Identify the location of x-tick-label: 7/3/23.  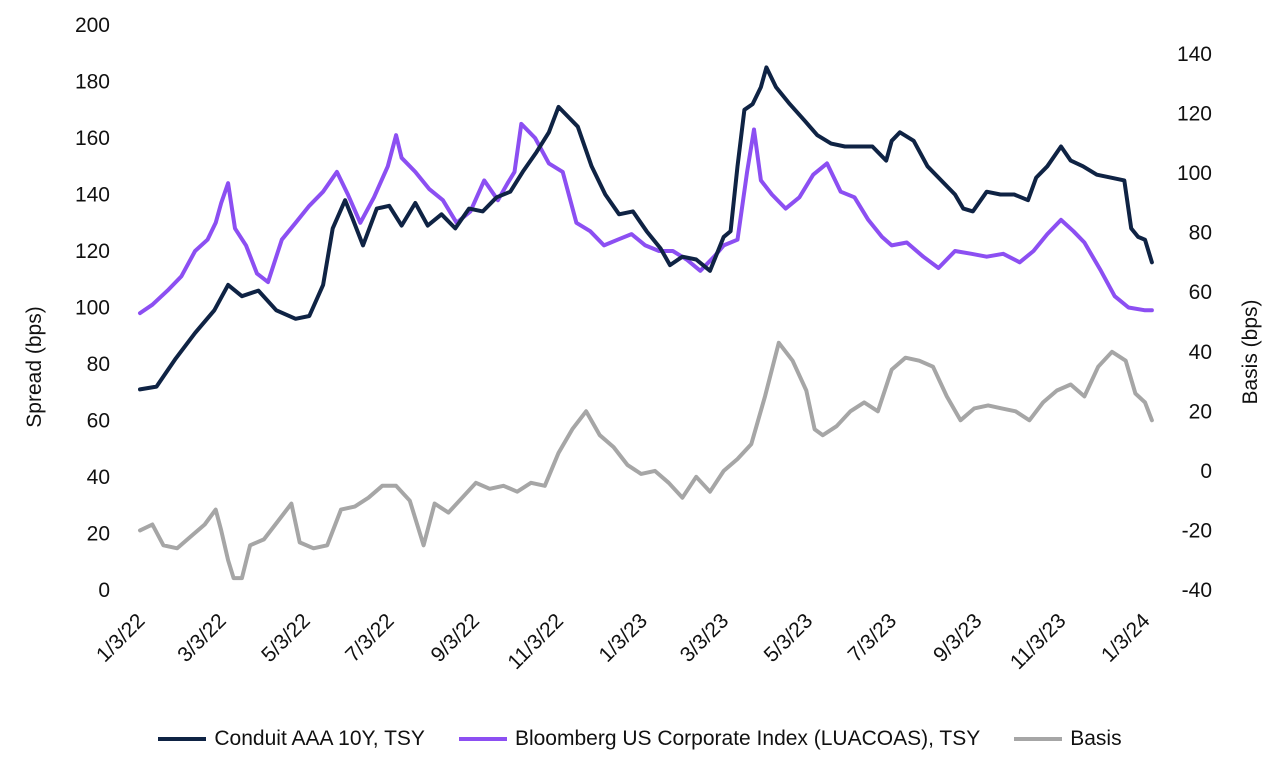
(873, 638).